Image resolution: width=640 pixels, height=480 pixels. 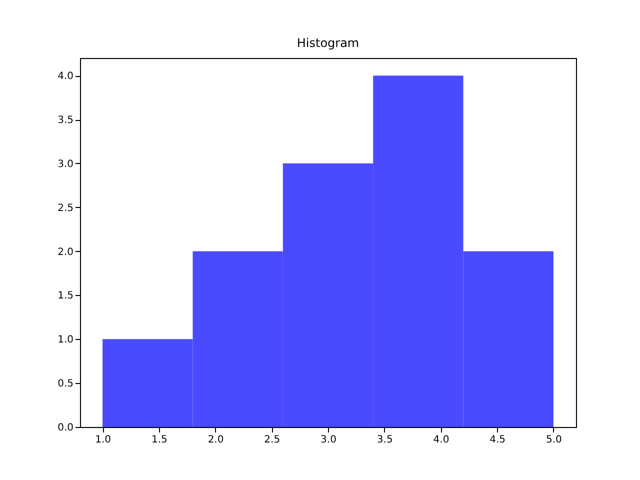 What do you see at coordinates (66, 120) in the screenshot?
I see `y-tick-label: 3.5` at bounding box center [66, 120].